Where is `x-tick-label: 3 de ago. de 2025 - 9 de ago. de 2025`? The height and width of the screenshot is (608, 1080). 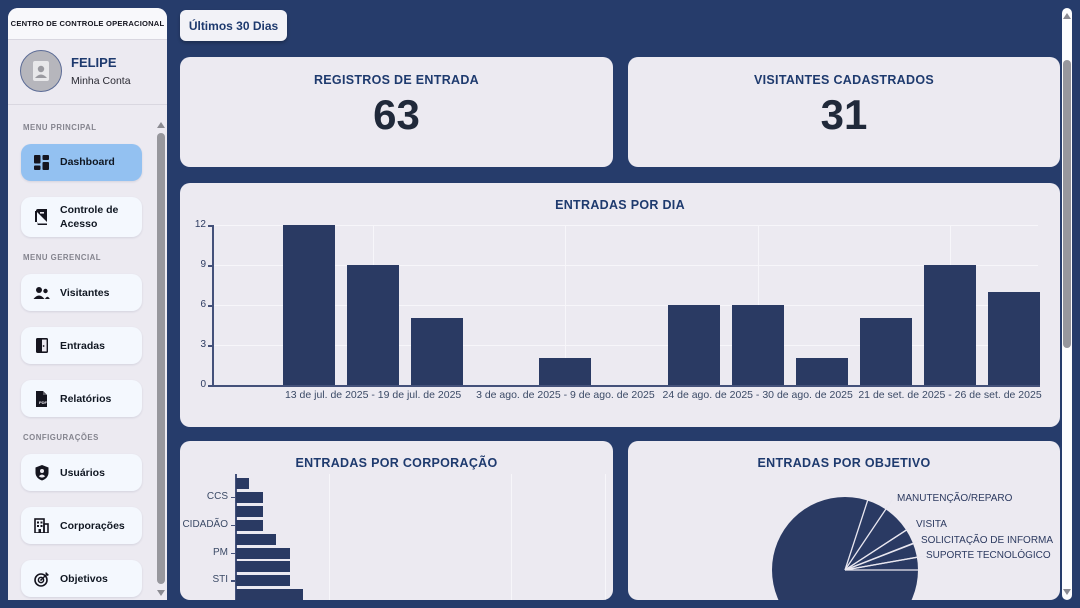
x-tick-label: 3 de ago. de 2025 - 9 de ago. de 2025 is located at coordinates (565, 395).